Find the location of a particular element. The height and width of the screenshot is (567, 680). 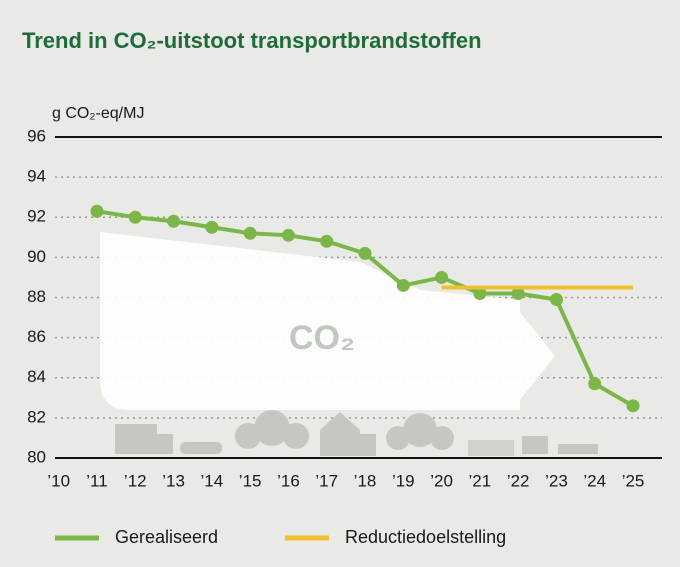

x-tick-label: ’11 is located at coordinates (96, 480).